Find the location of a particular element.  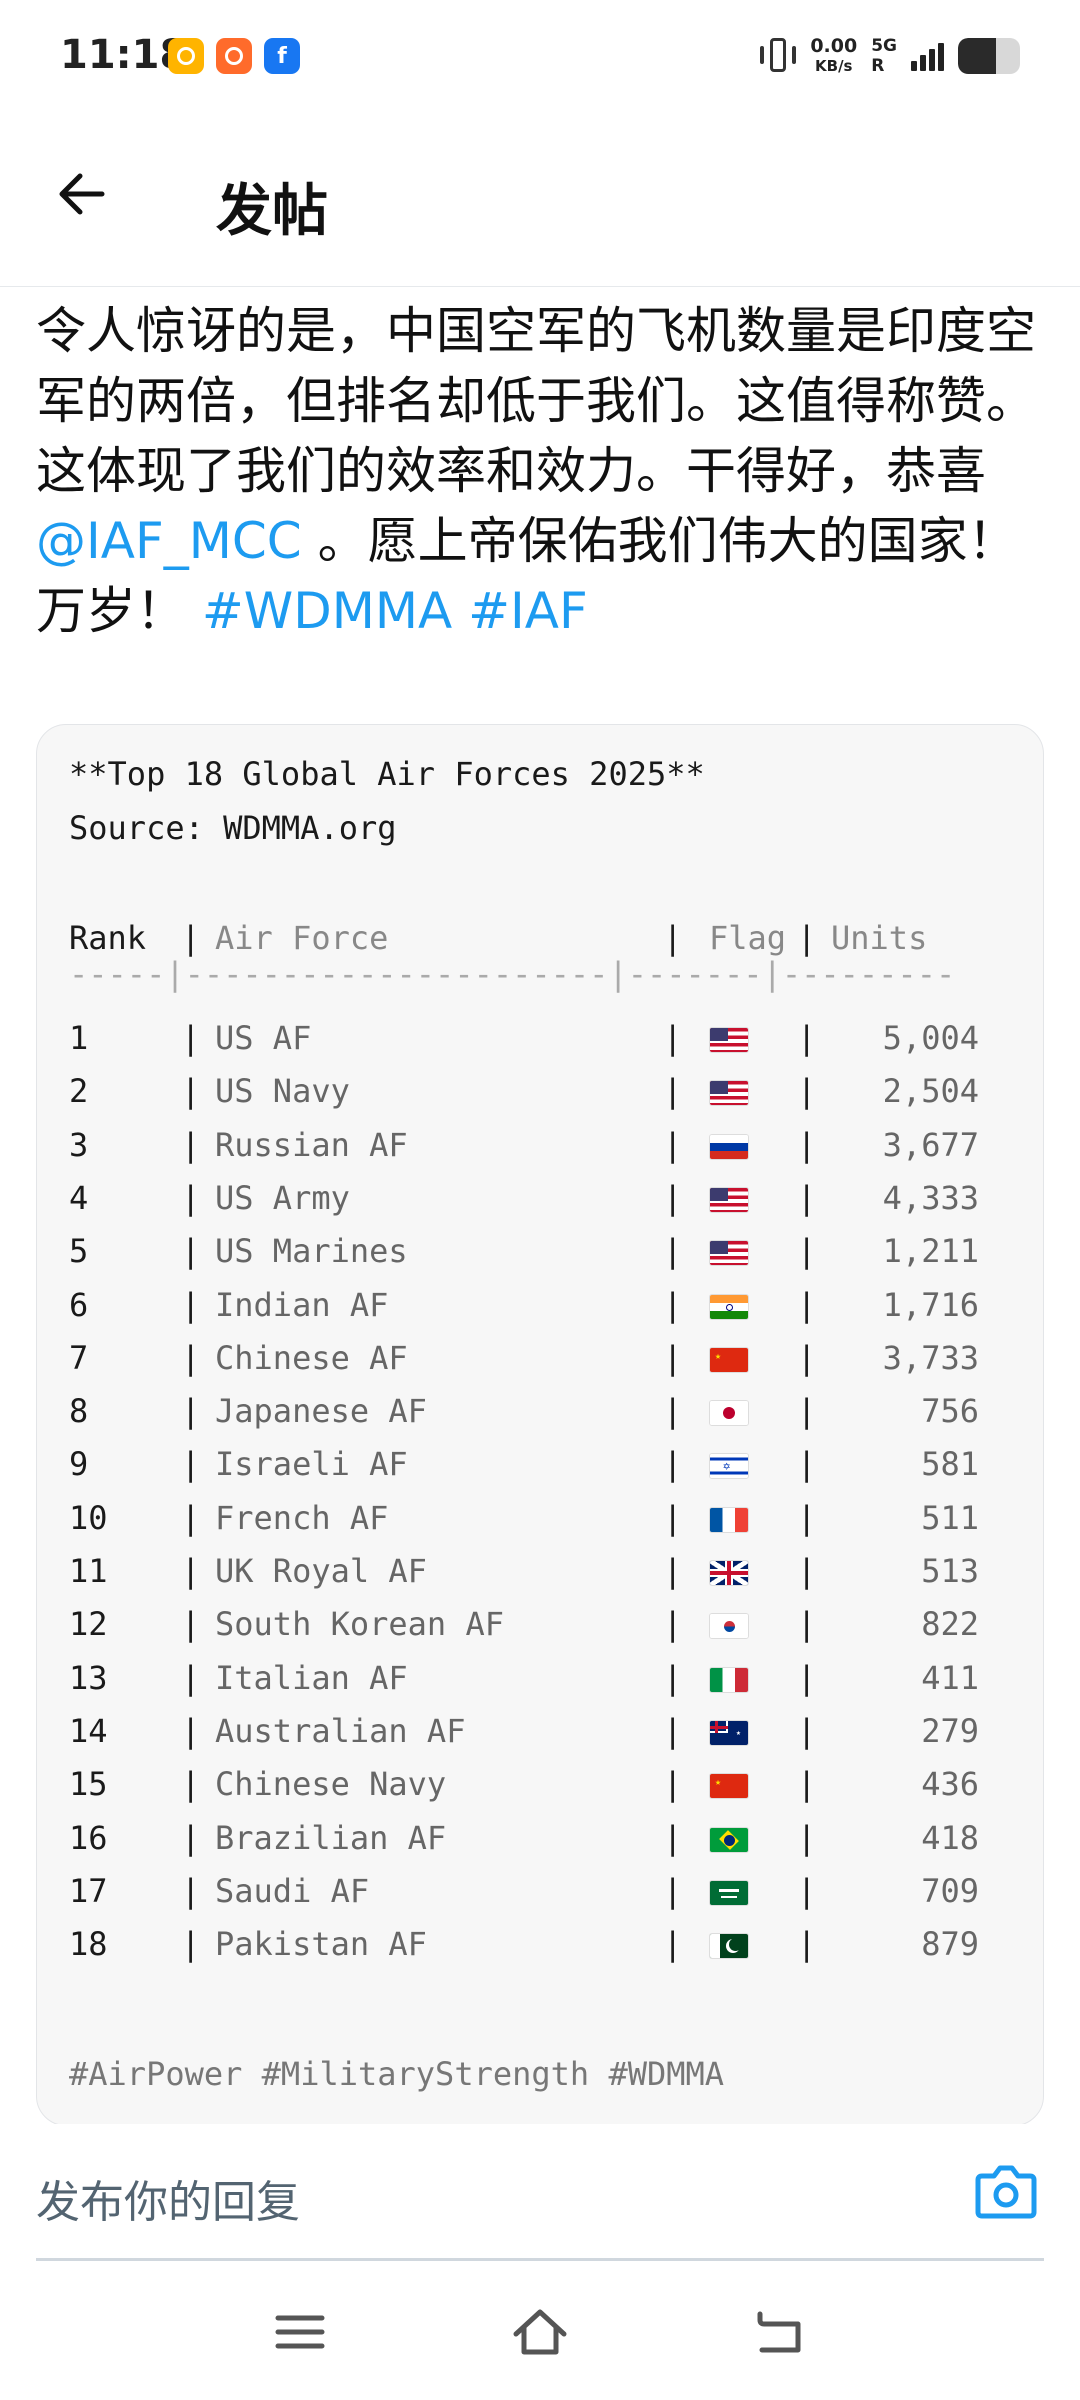

flag-gb-icon is located at coordinates (729, 1573).